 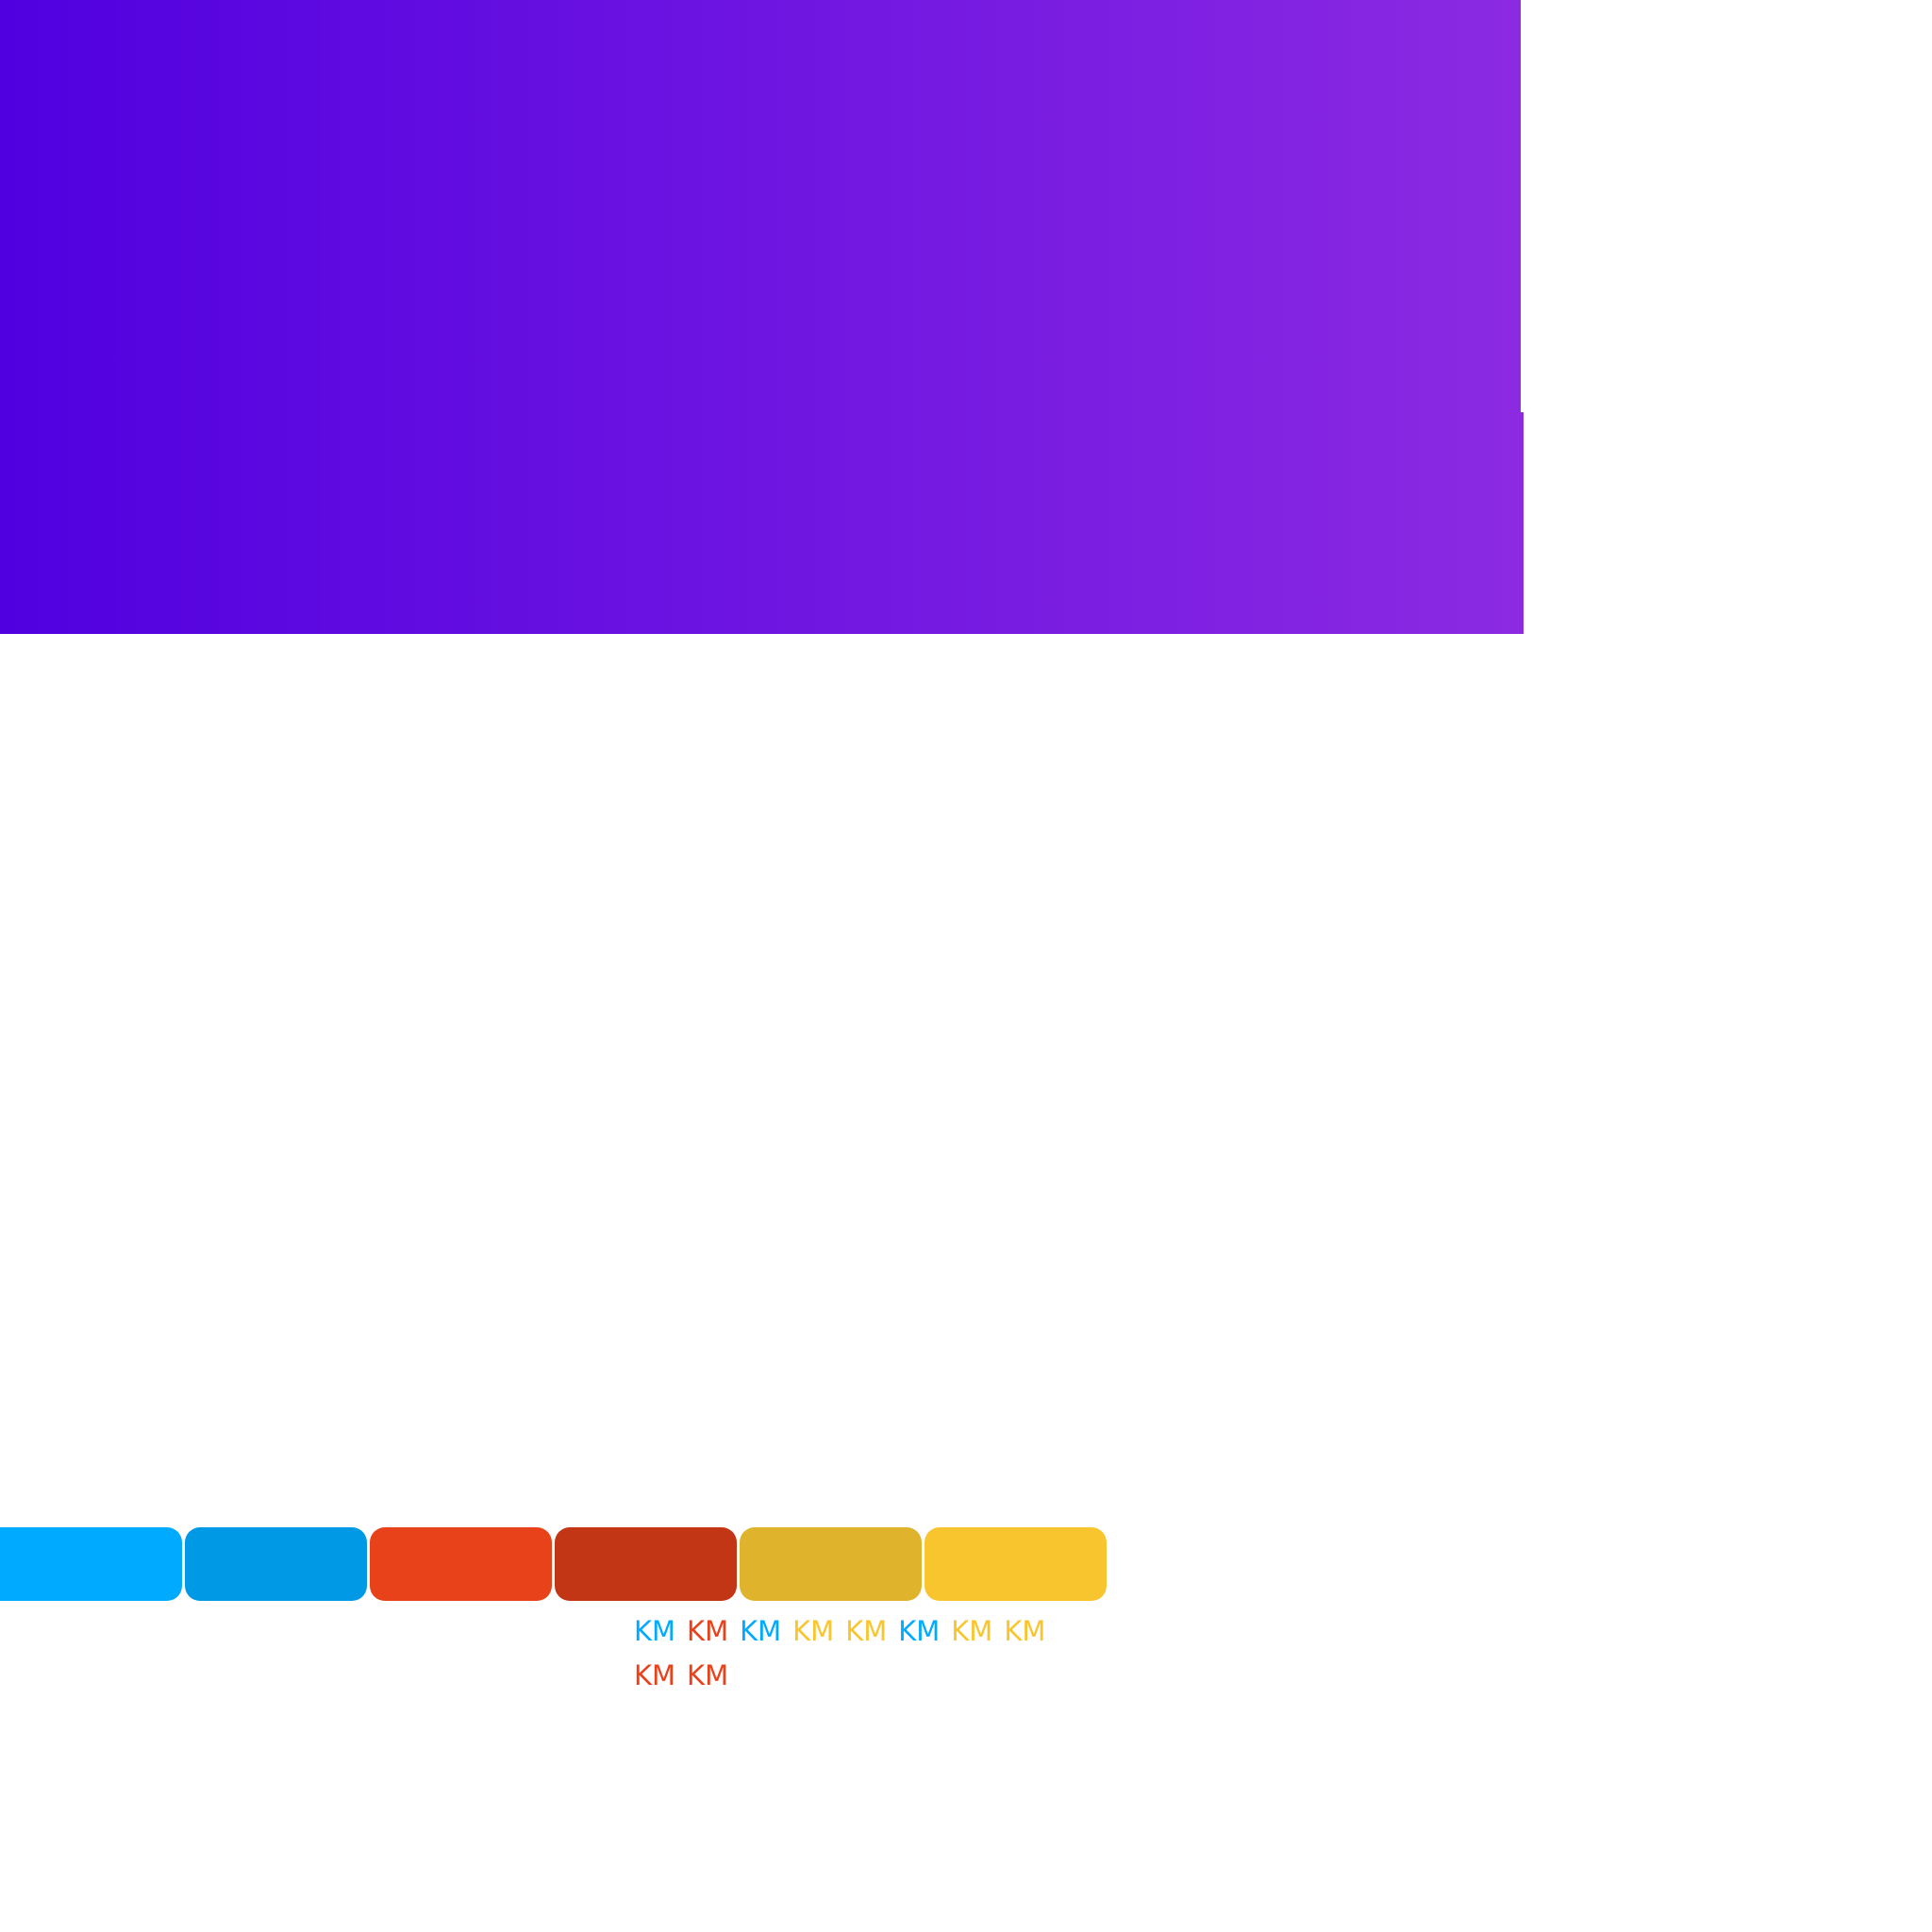 What do you see at coordinates (831, 1564) in the screenshot?
I see `swatch-mustard` at bounding box center [831, 1564].